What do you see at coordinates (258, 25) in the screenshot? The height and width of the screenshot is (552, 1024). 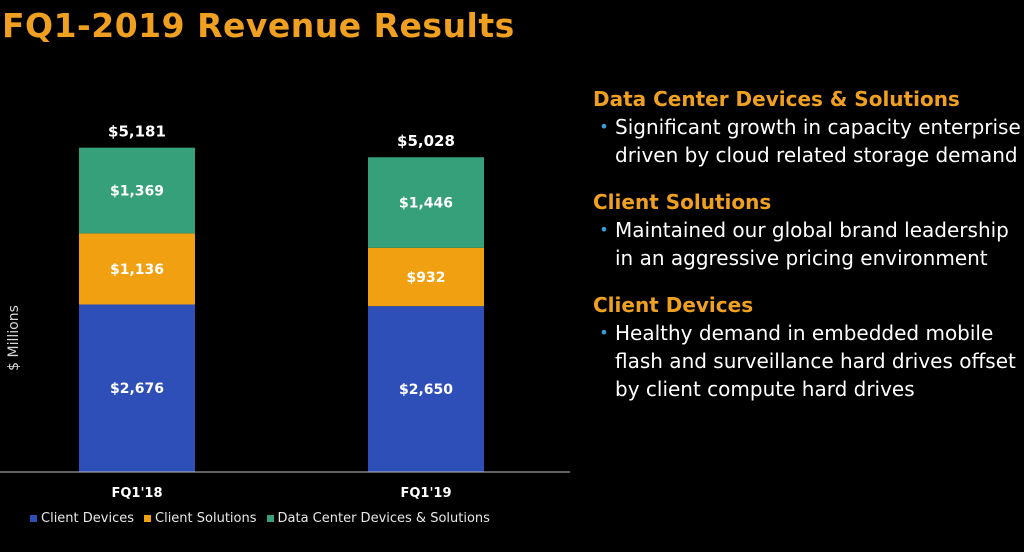 I see `page-title: FQ1-2019 Revenue Results` at bounding box center [258, 25].